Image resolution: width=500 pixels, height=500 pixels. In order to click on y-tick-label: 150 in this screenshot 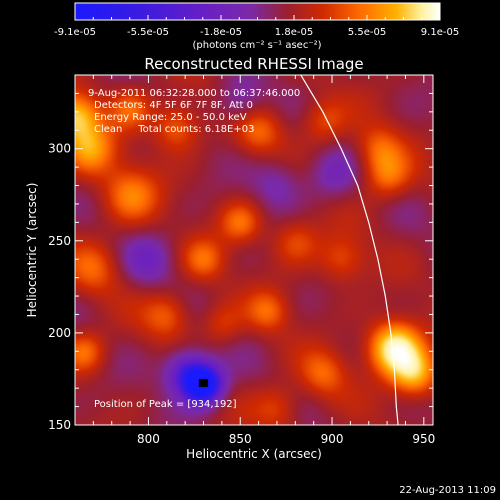, I will do `click(59, 425)`.